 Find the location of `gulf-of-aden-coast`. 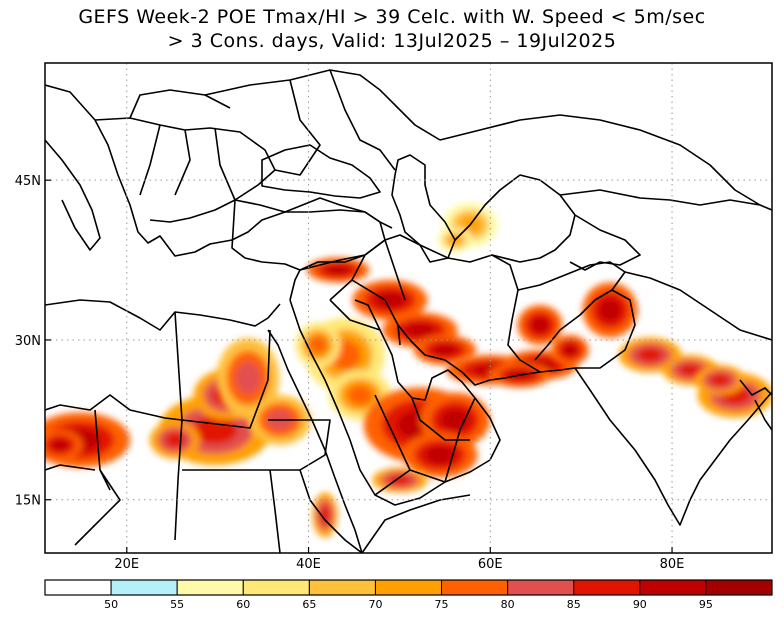

gulf-of-aden-coast is located at coordinates (416, 523).